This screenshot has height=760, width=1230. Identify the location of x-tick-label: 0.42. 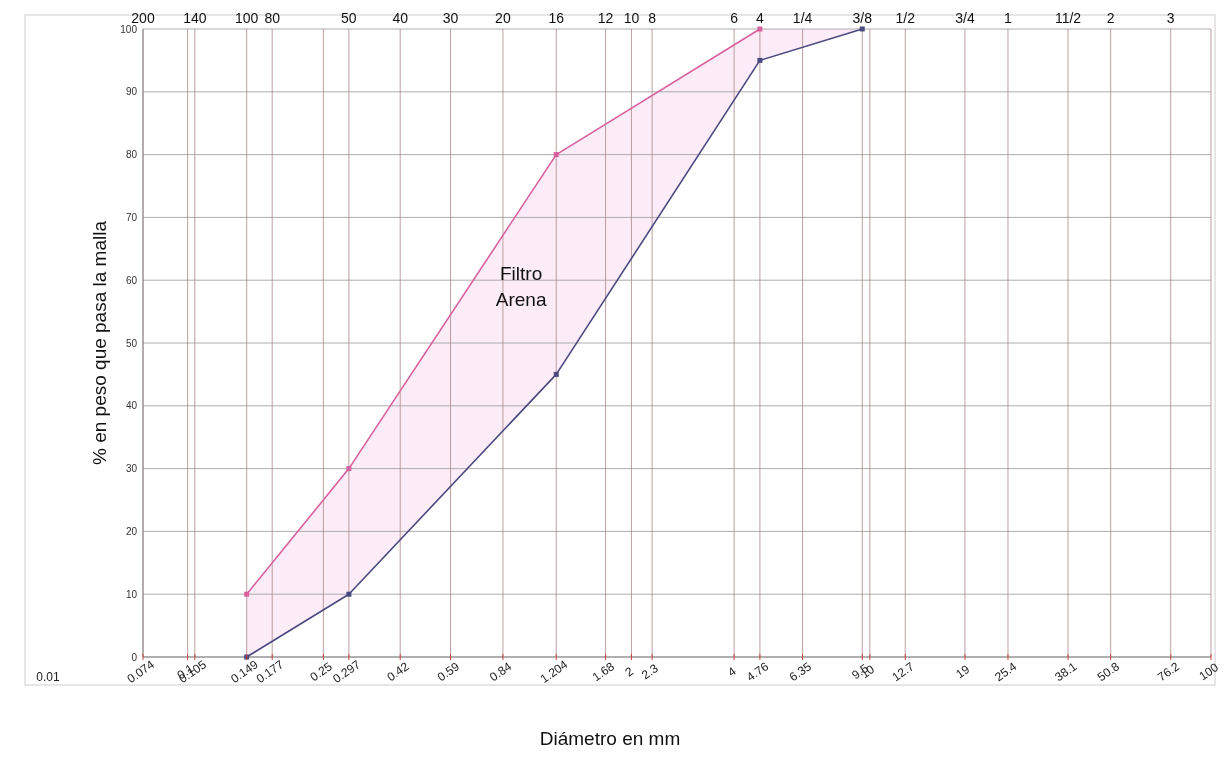
(398, 672).